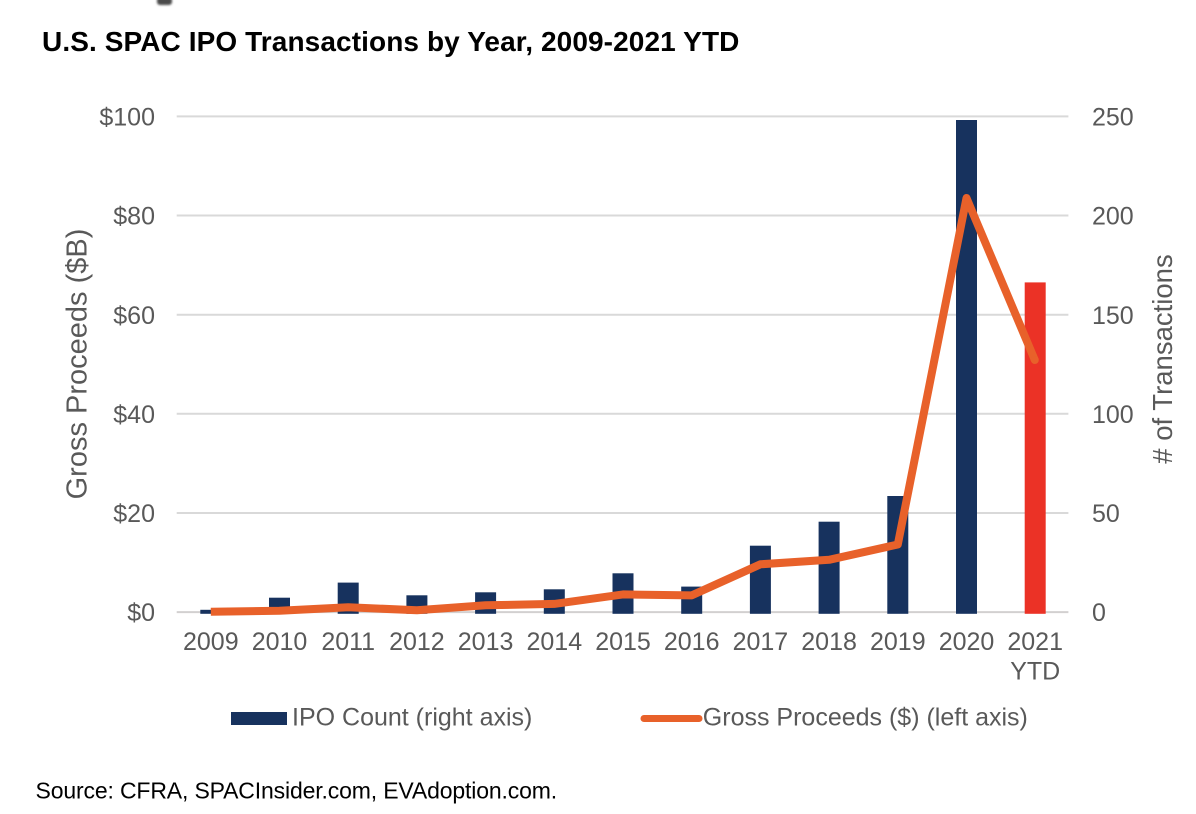  What do you see at coordinates (1099, 613) in the screenshot?
I see `svg-text: 0` at bounding box center [1099, 613].